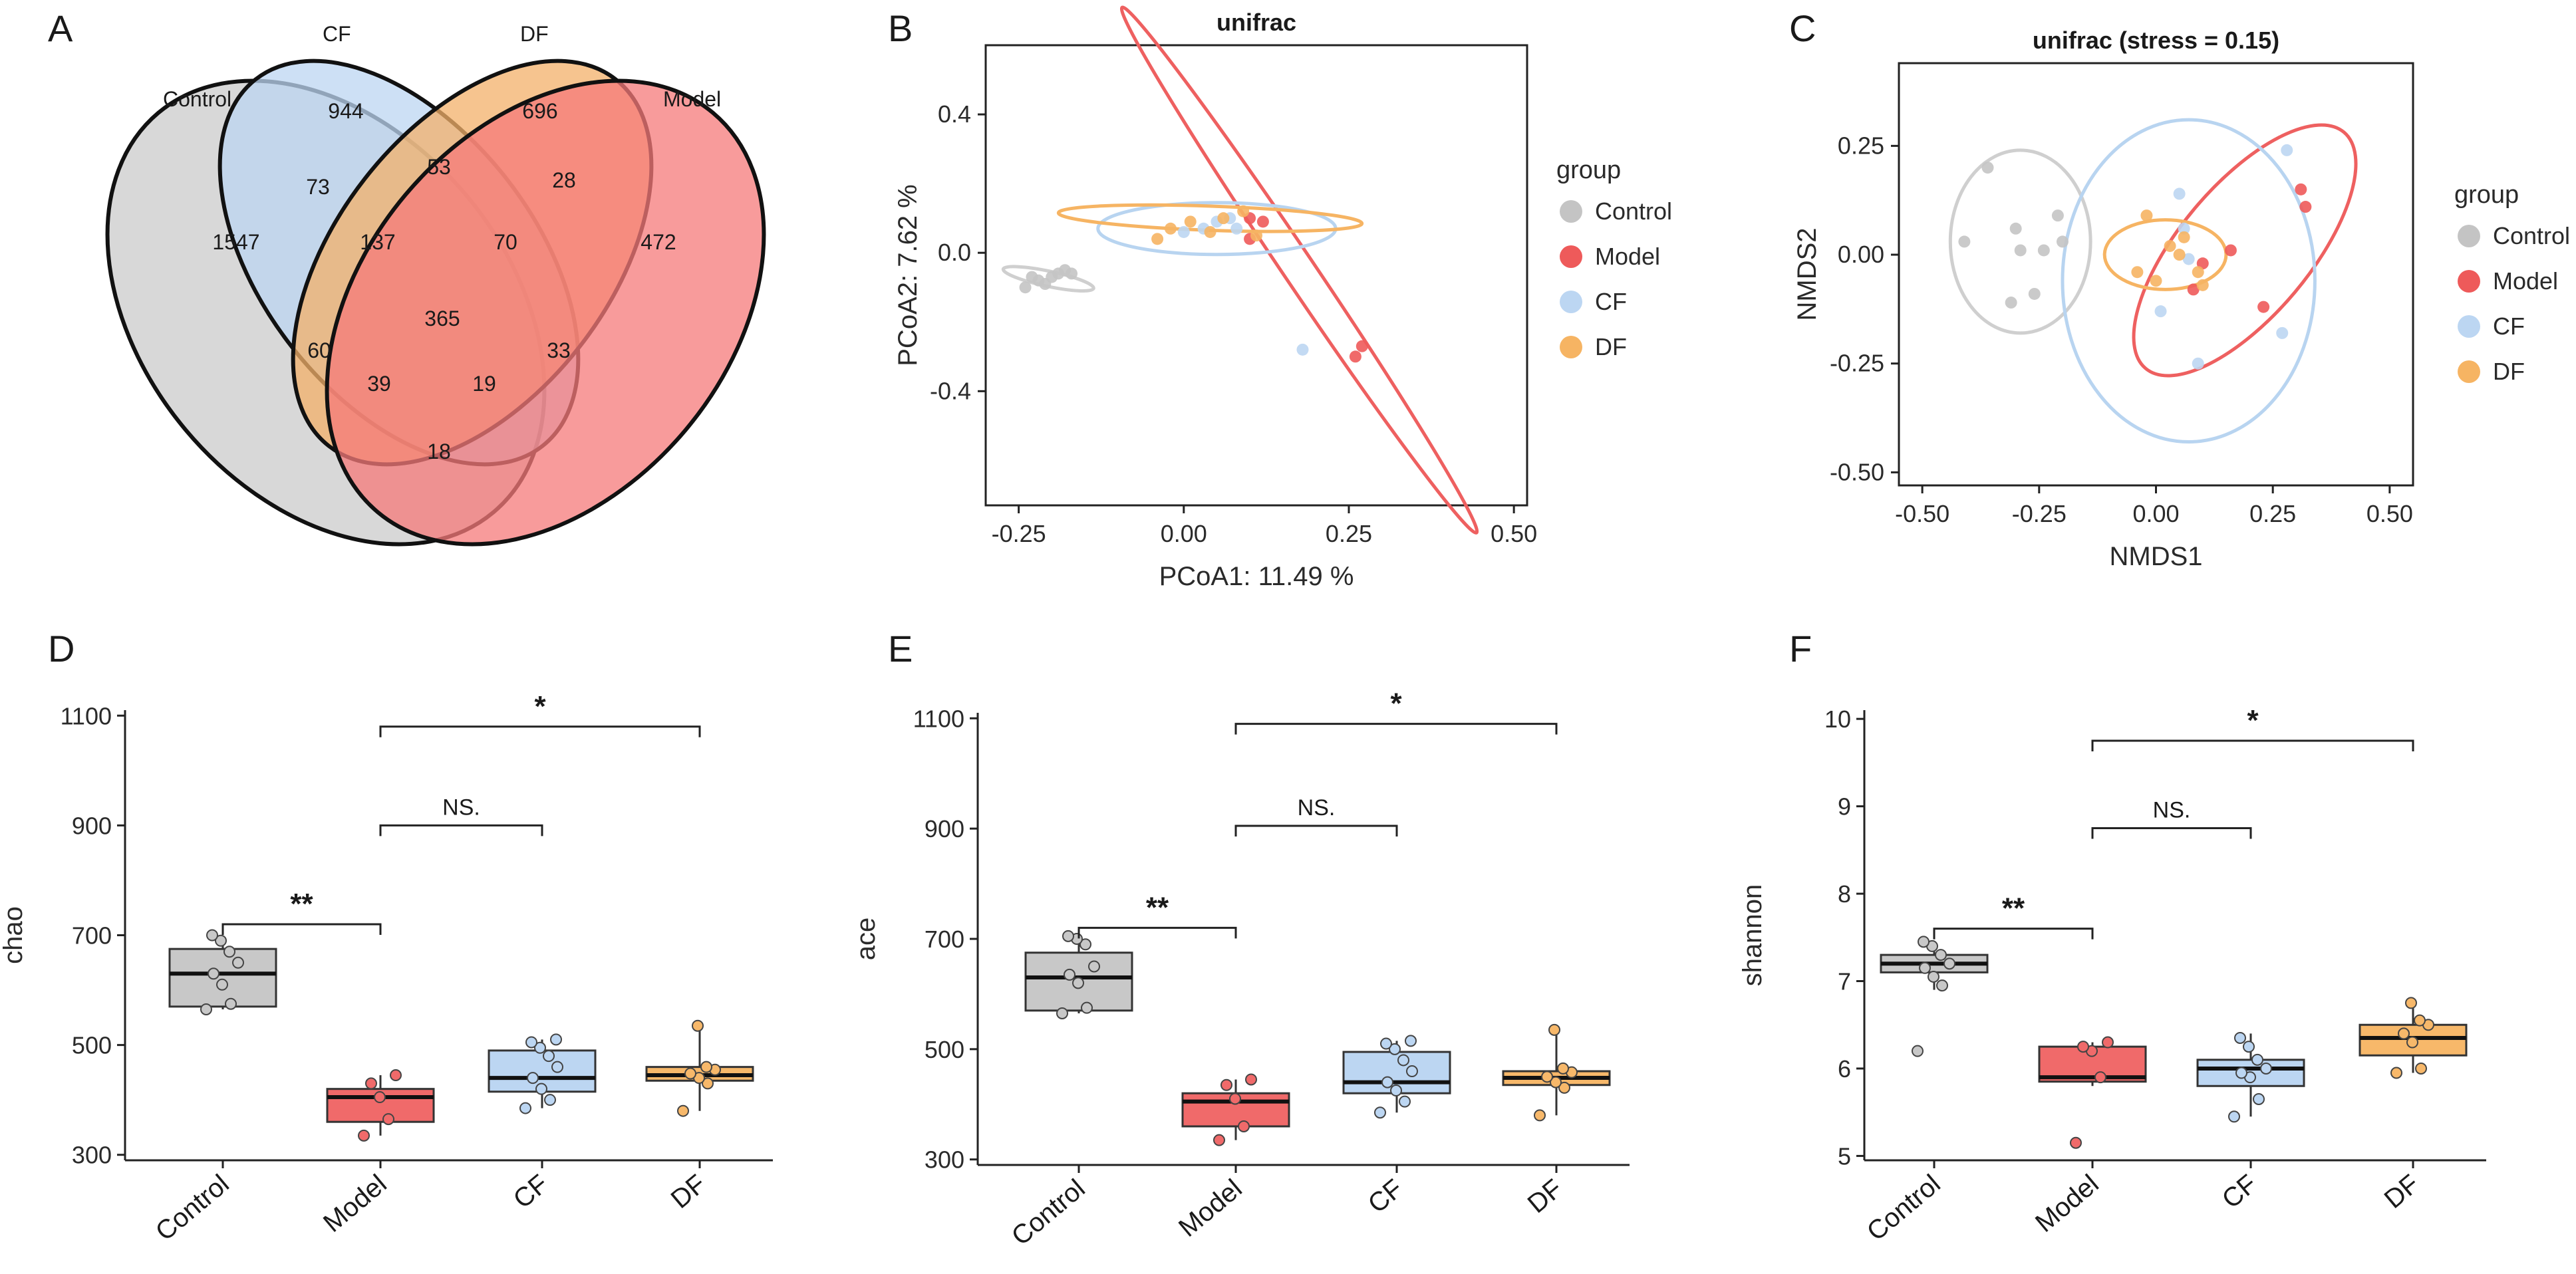 This screenshot has width=2576, height=1274. What do you see at coordinates (1857, 363) in the screenshot?
I see `y-tick-label: -0.25` at bounding box center [1857, 363].